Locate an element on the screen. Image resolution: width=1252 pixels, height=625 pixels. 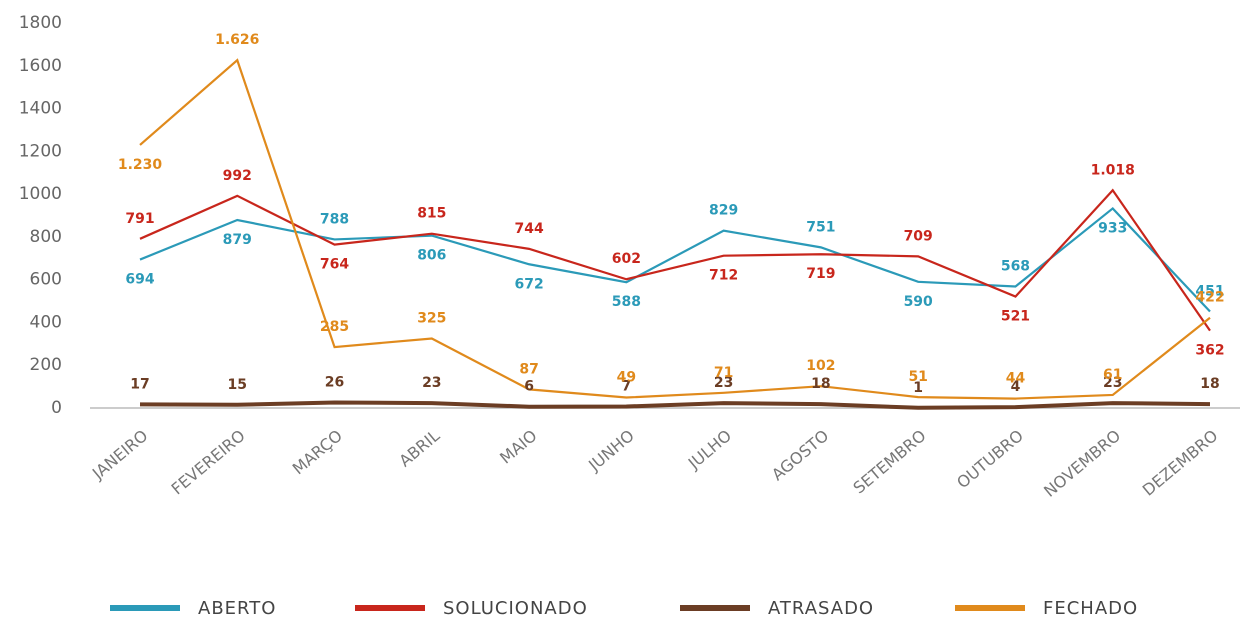
line is located at coordinates (675, 405).